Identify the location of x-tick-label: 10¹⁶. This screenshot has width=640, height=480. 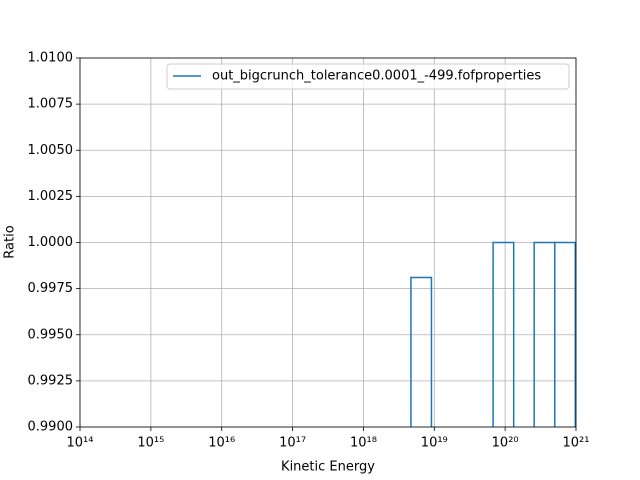
(221, 443).